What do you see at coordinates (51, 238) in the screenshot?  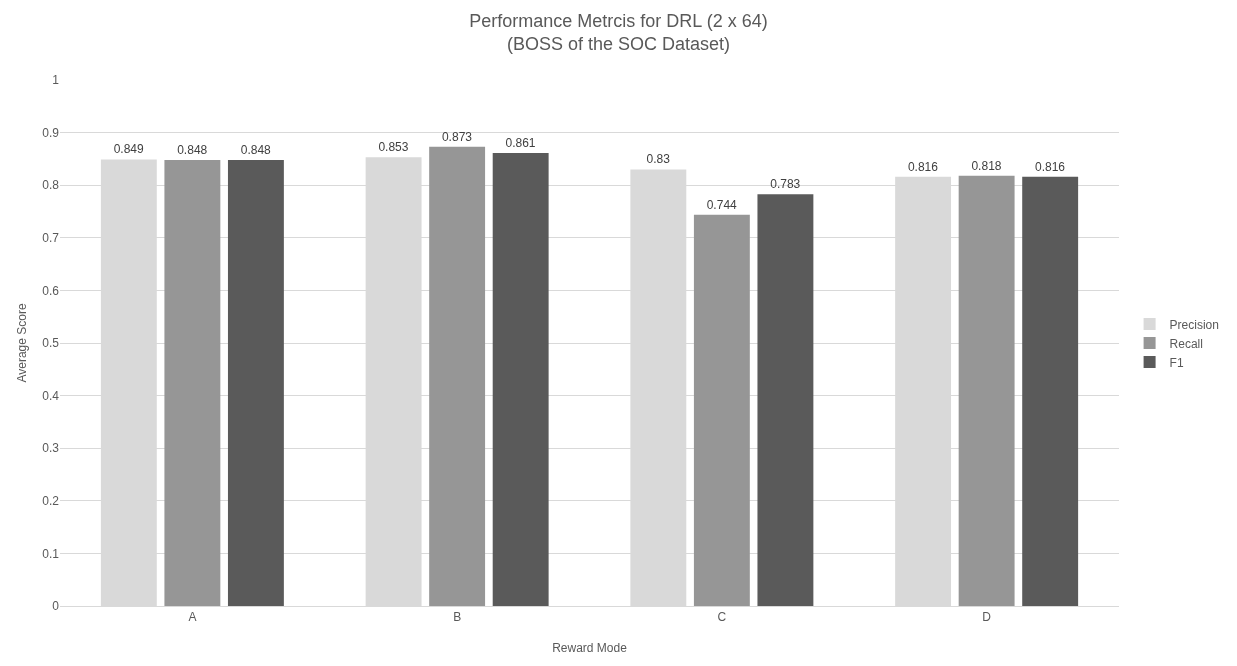 I see `y-tick-label: 0.7` at bounding box center [51, 238].